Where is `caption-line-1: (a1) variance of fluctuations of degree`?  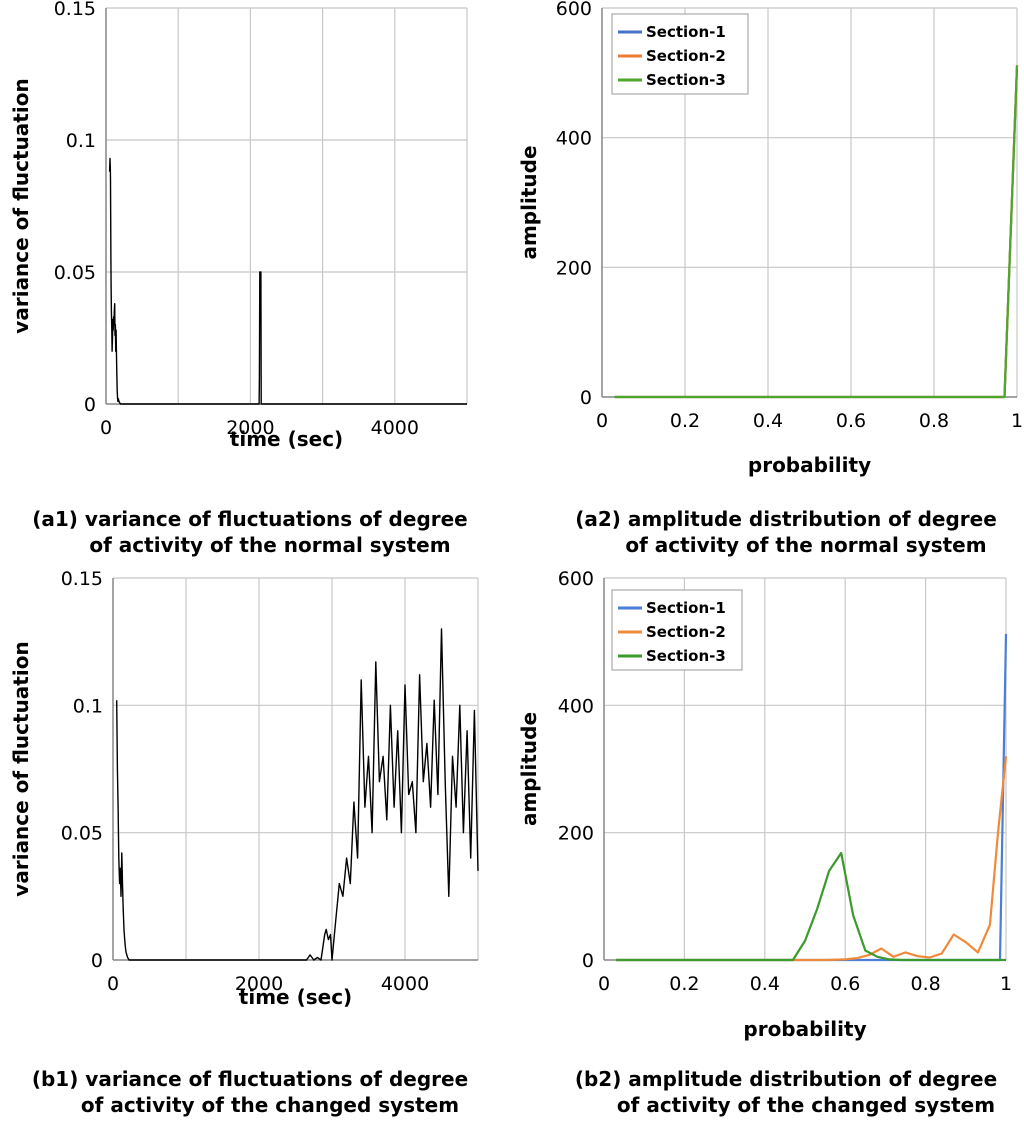 caption-line-1: (a1) variance of fluctuations of degree is located at coordinates (250, 519).